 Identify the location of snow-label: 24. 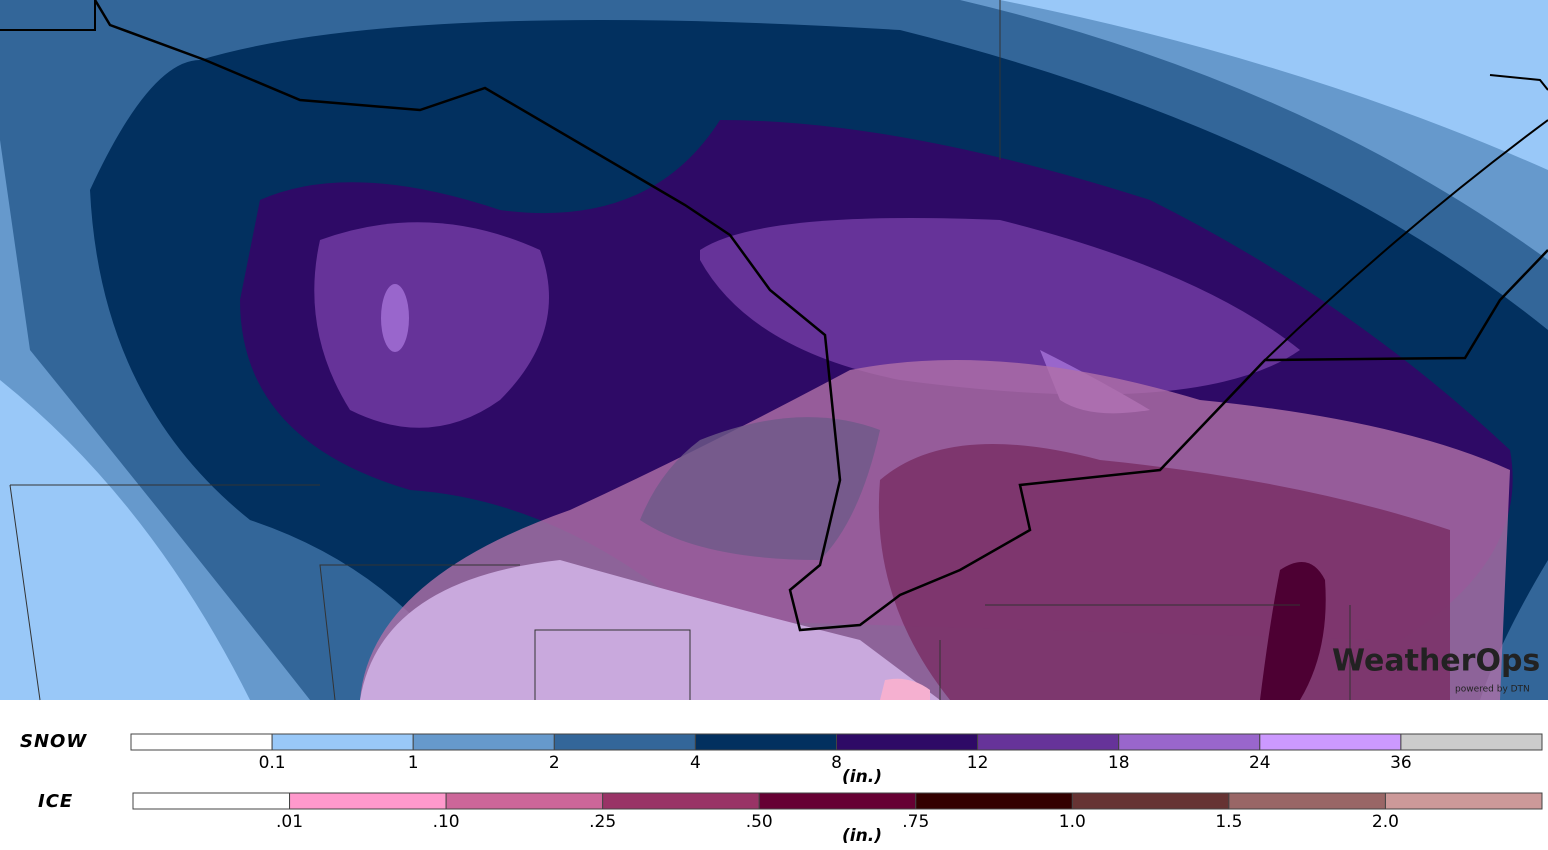
(1260, 763).